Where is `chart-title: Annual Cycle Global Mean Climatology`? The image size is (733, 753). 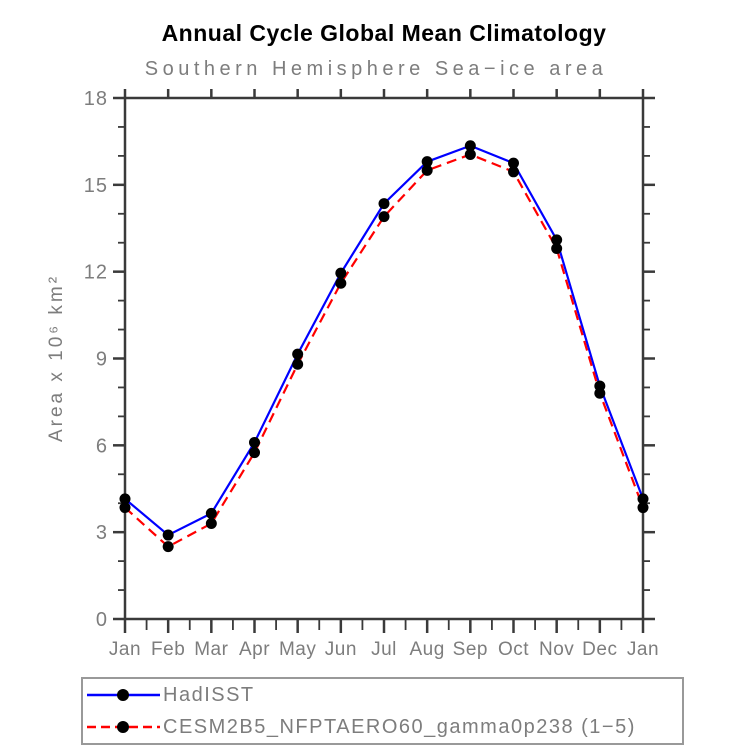
chart-title: Annual Cycle Global Mean Climatology is located at coordinates (384, 33).